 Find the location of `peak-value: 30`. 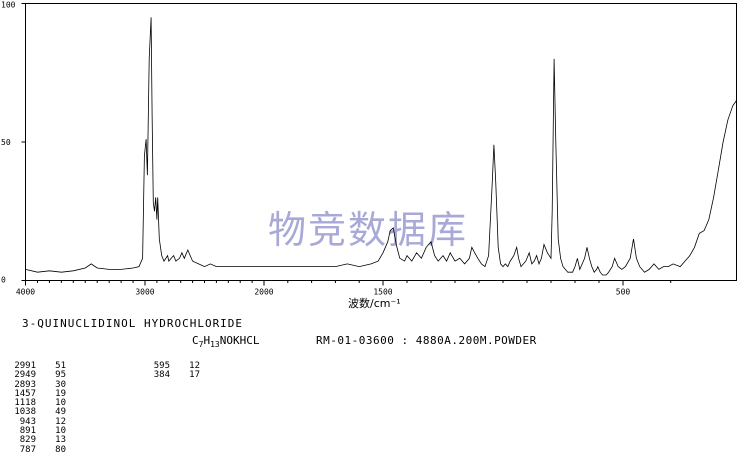

peak-value: 30 is located at coordinates (60, 384).